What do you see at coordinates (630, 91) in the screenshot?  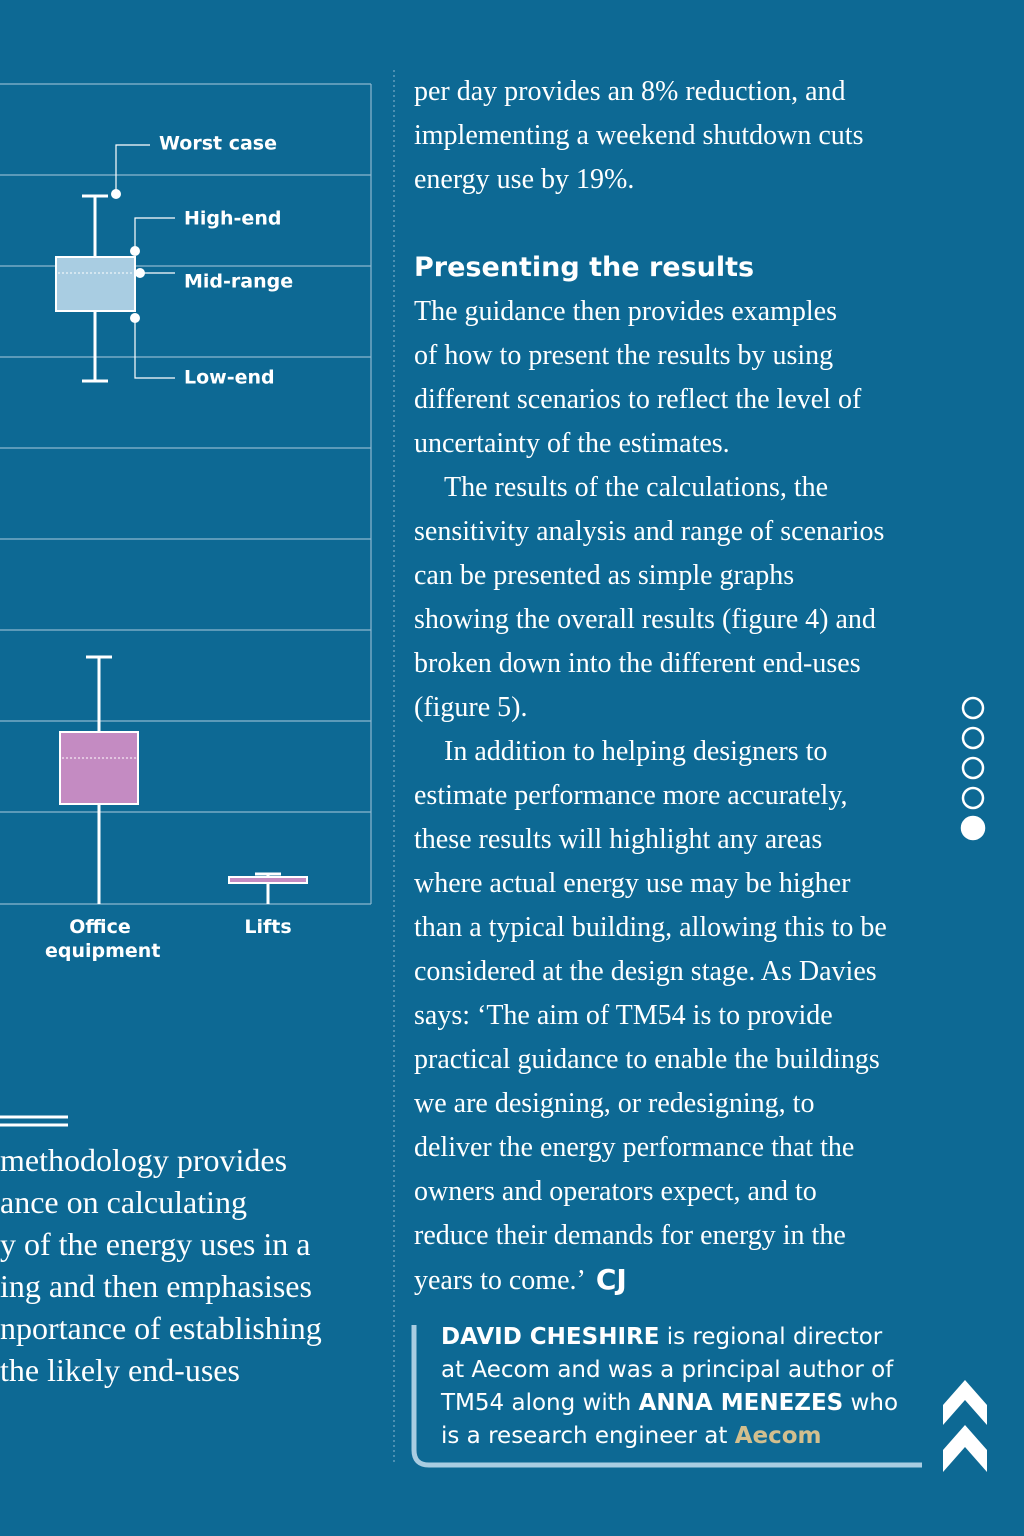 I see `body-line: per day provides an 8% reduction, and` at bounding box center [630, 91].